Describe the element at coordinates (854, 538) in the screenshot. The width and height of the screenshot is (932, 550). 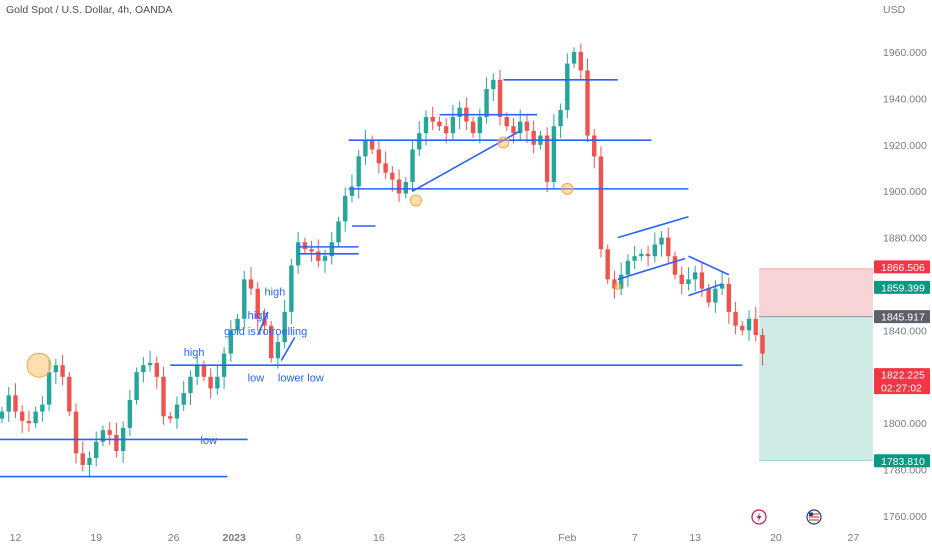
I see `x-tick-label: 27` at that location.